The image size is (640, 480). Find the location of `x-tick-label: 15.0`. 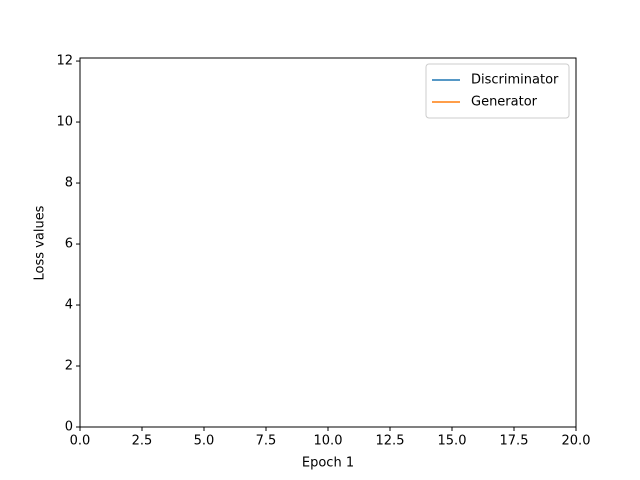

x-tick-label: 15.0 is located at coordinates (452, 441).